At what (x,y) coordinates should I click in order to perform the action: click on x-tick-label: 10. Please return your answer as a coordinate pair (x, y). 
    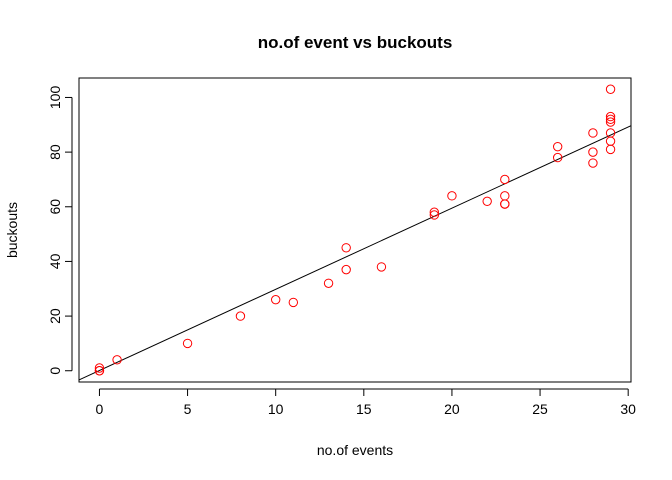
    Looking at the image, I should click on (276, 409).